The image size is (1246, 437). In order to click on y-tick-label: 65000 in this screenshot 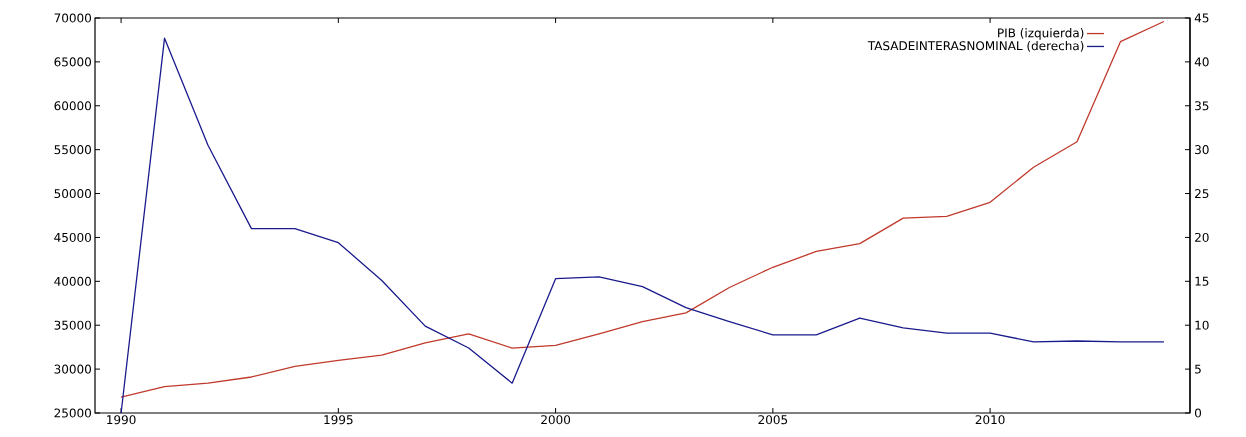, I will do `click(73, 62)`.